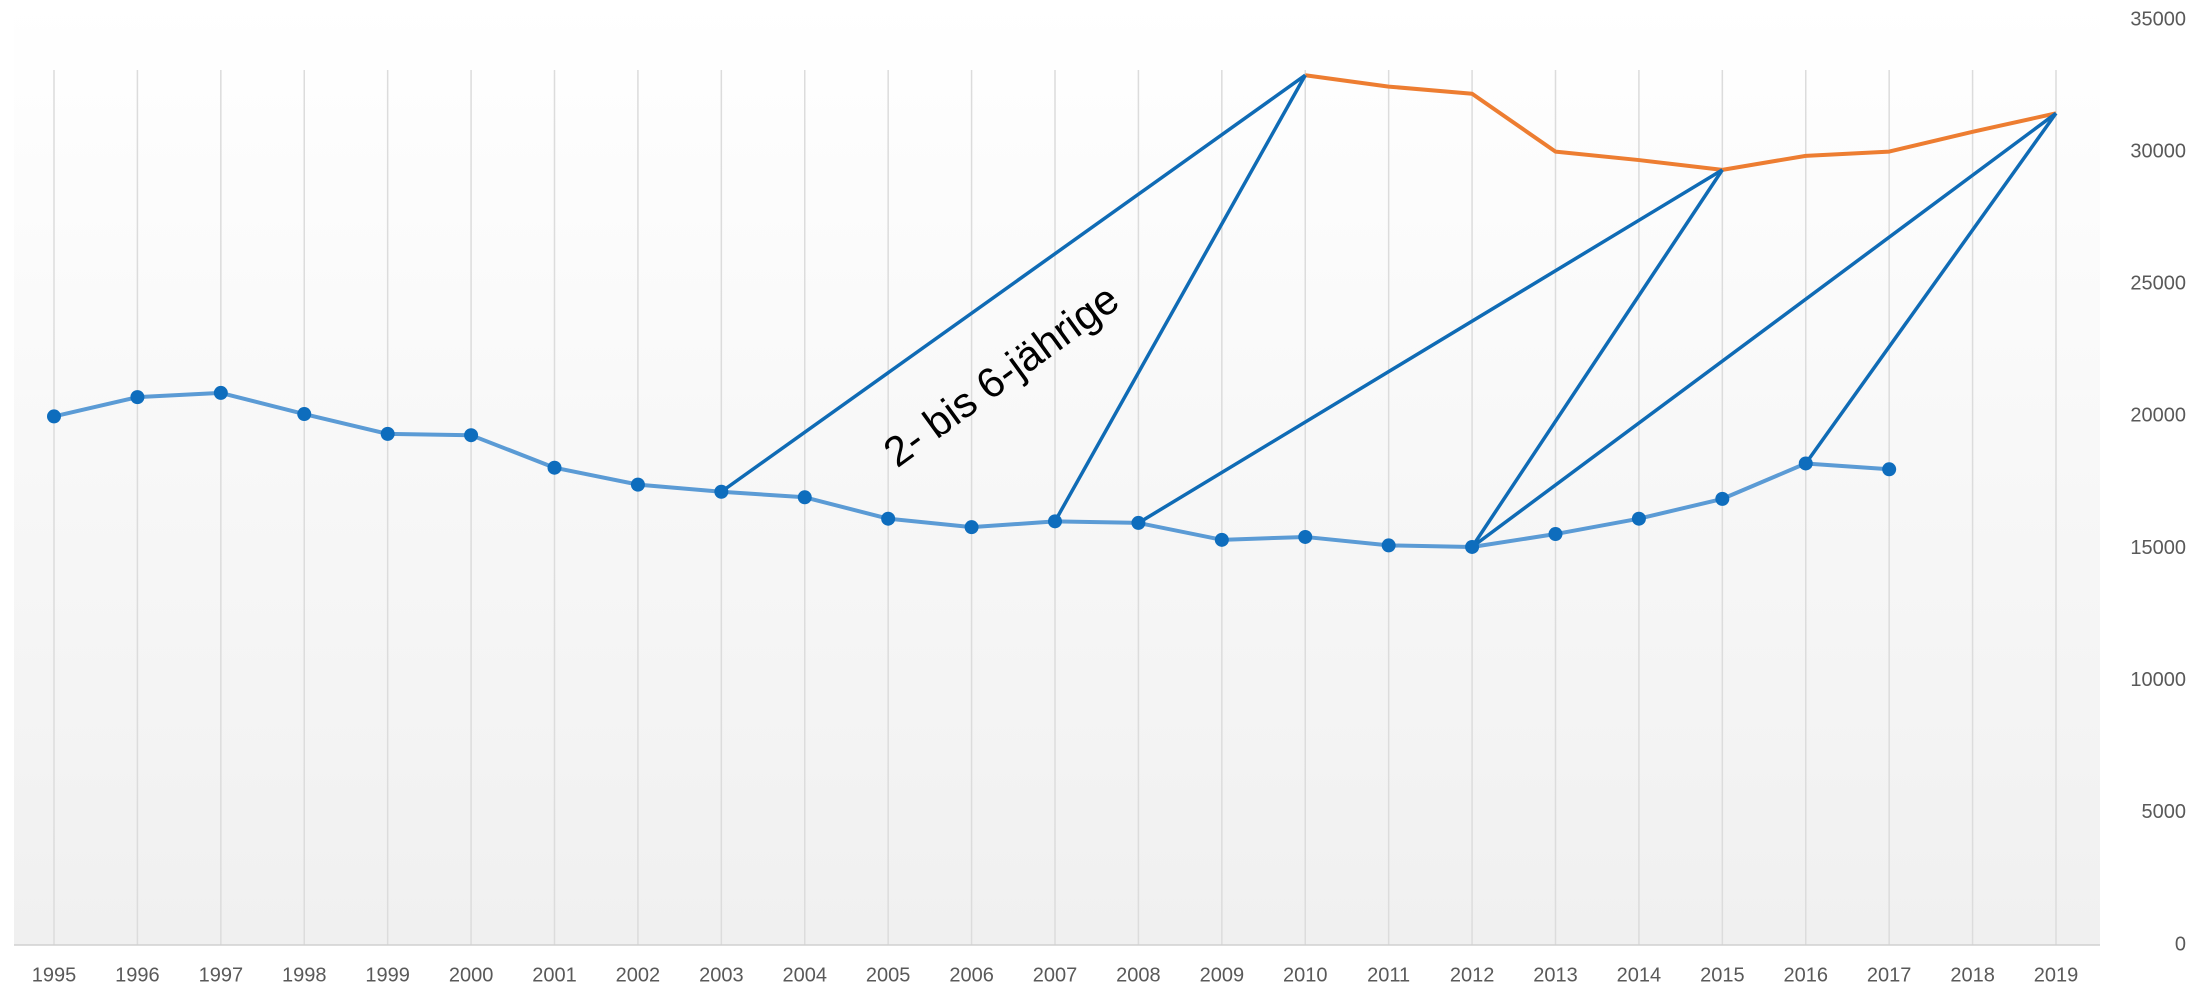 This screenshot has width=2203, height=985. Describe the element at coordinates (1806, 974) in the screenshot. I see `x-tick-label: 2016` at that location.